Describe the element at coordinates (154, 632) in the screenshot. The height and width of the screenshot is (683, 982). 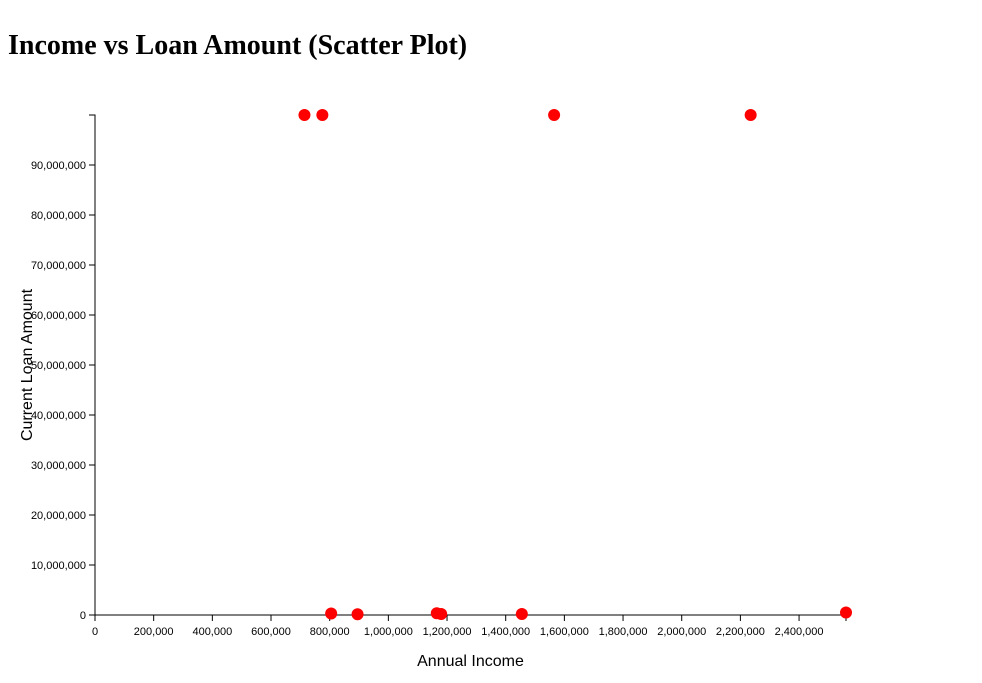
I see `x-tick-label: 200,000` at that location.